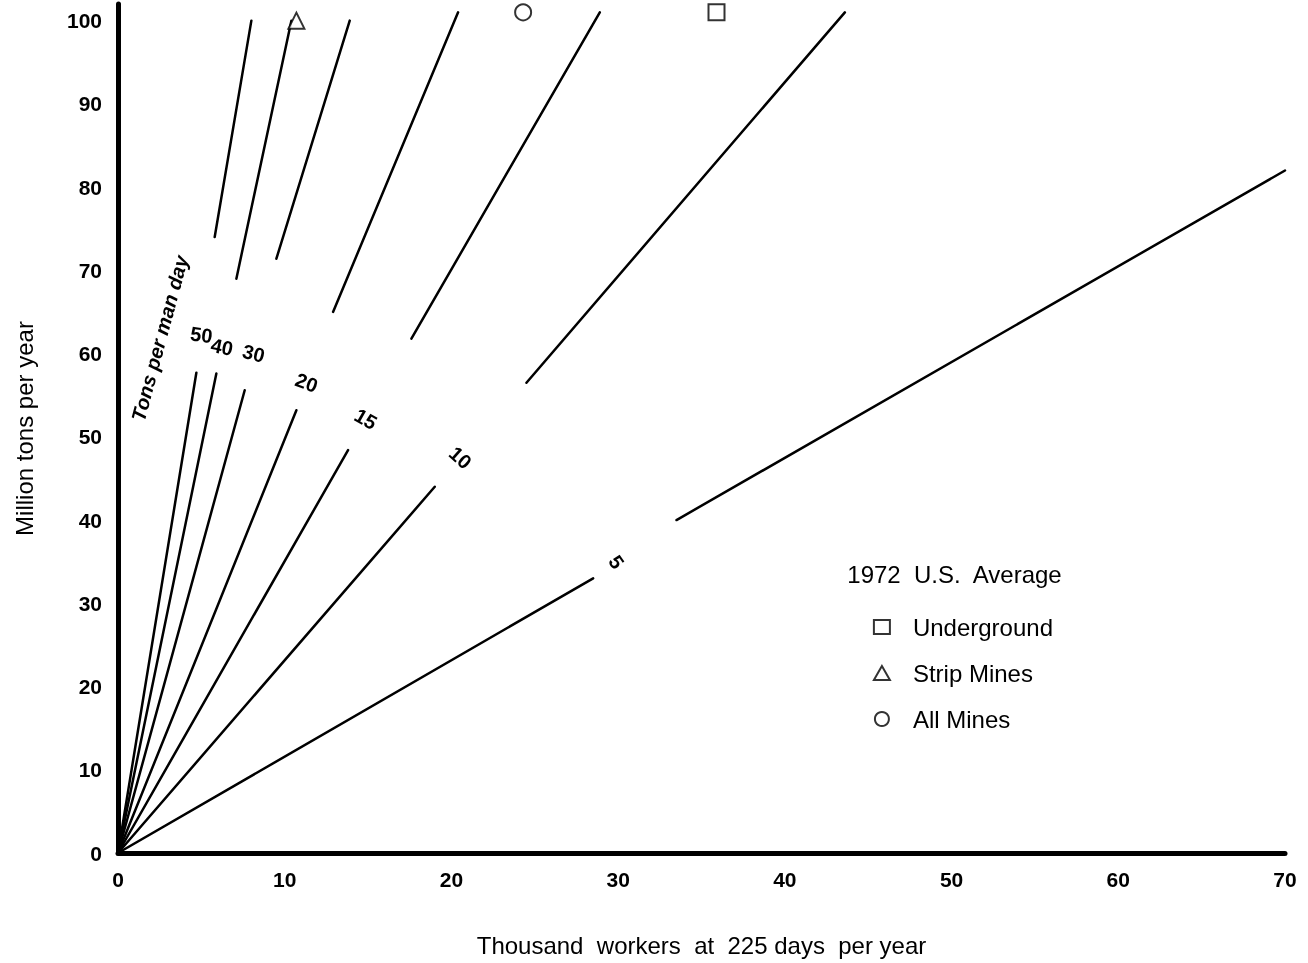  What do you see at coordinates (1118, 879) in the screenshot?
I see `x-tick-label: 60` at bounding box center [1118, 879].